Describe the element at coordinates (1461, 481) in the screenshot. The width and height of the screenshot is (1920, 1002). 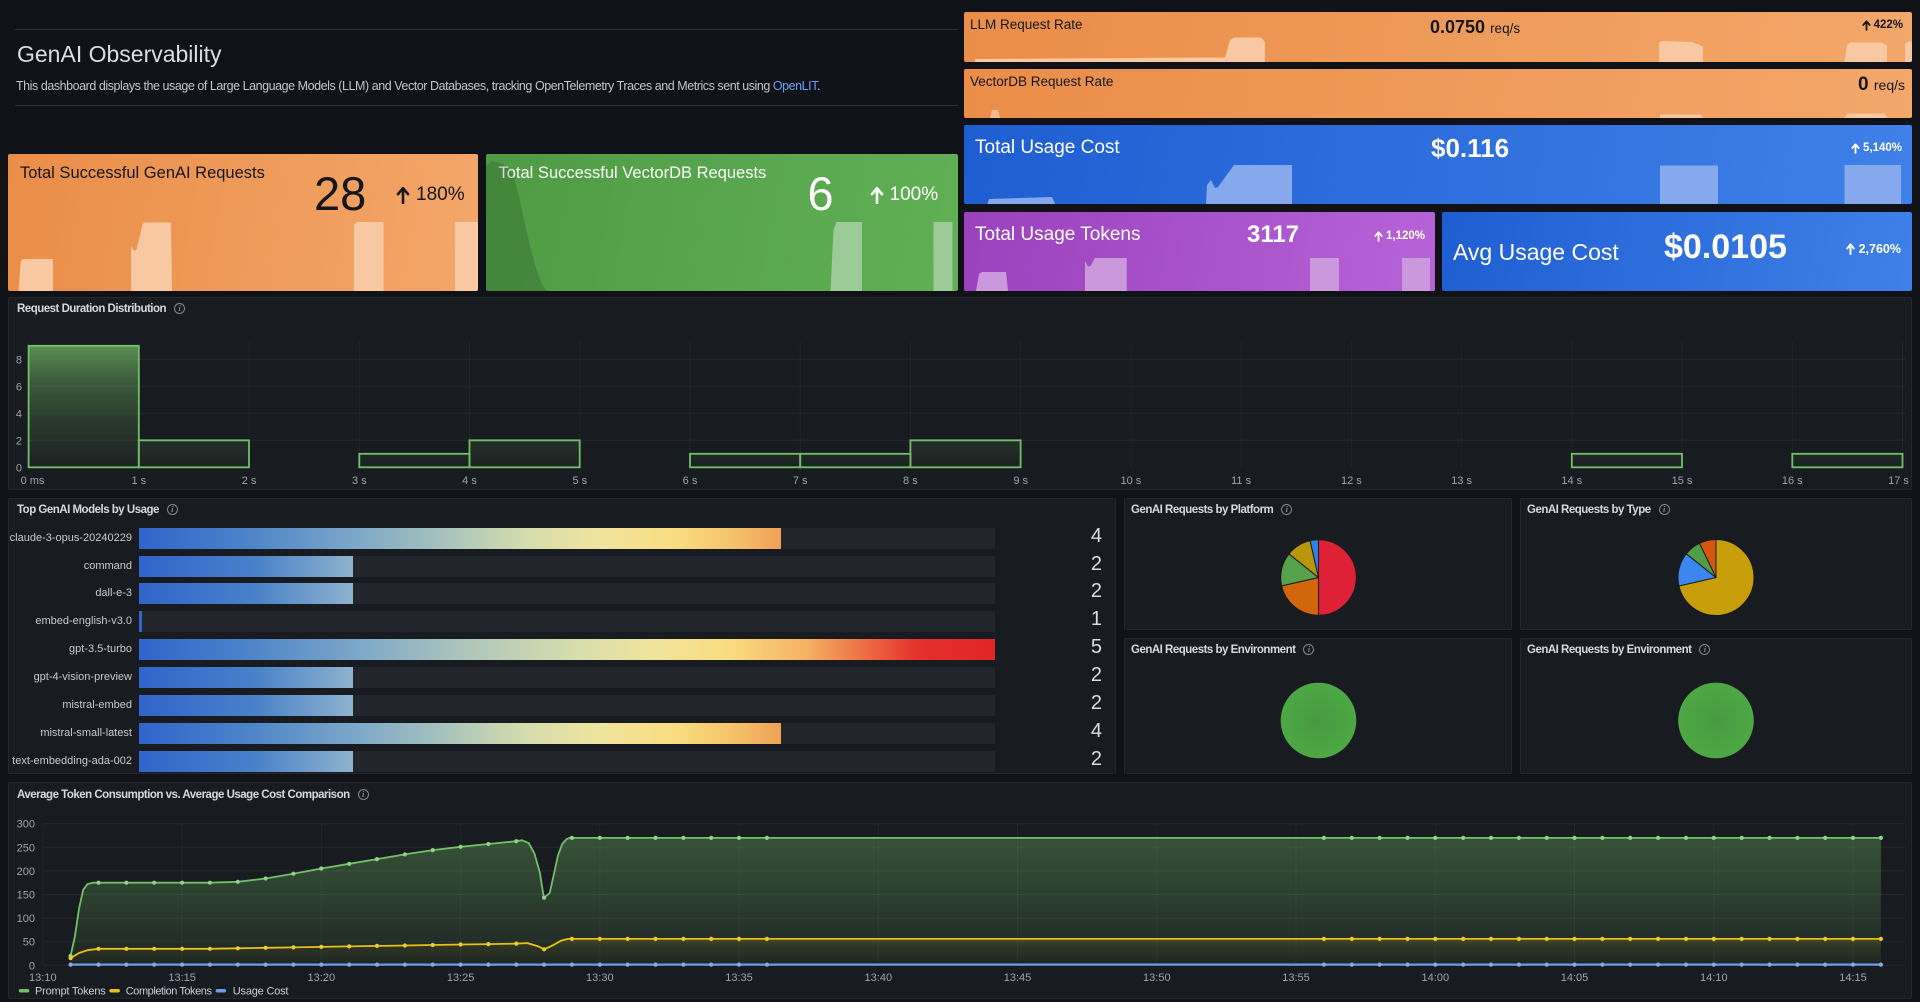
I see `svg-text: 13 s` at that location.